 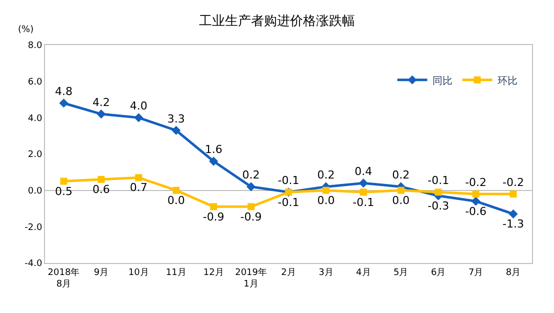 I want to click on y-axis-title: (%), so click(x=26, y=30).